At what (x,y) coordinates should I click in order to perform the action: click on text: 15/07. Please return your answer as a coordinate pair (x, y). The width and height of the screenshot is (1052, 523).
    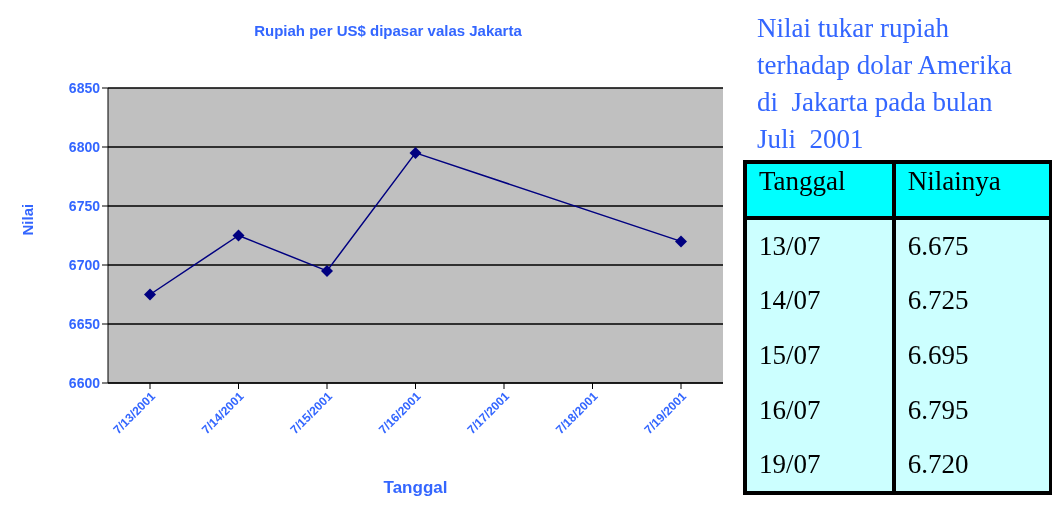
    Looking at the image, I should click on (819, 355).